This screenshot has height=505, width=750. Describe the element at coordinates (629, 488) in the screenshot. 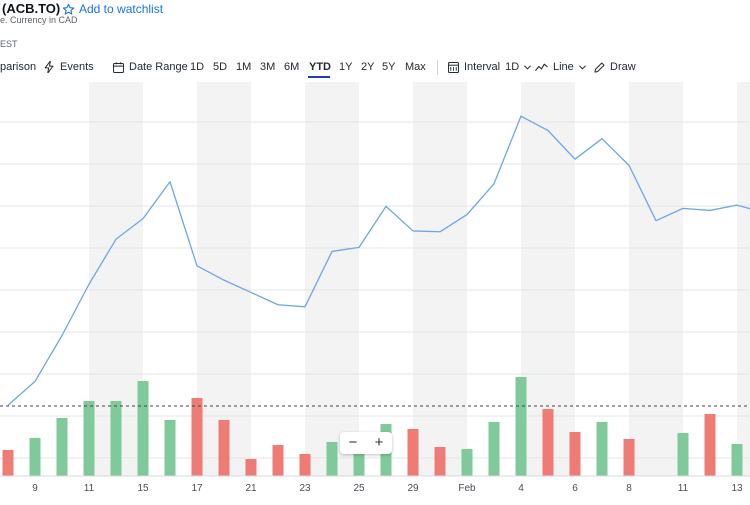

I see `x-tick-label: 8` at that location.